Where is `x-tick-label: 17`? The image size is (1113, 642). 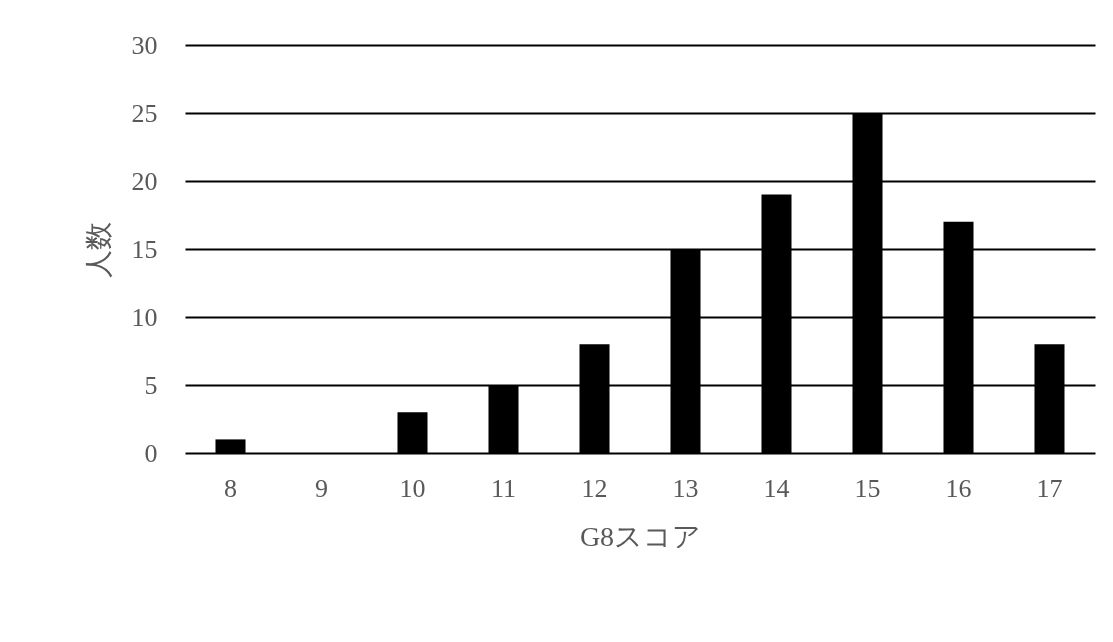
x-tick-label: 17 is located at coordinates (1049, 488).